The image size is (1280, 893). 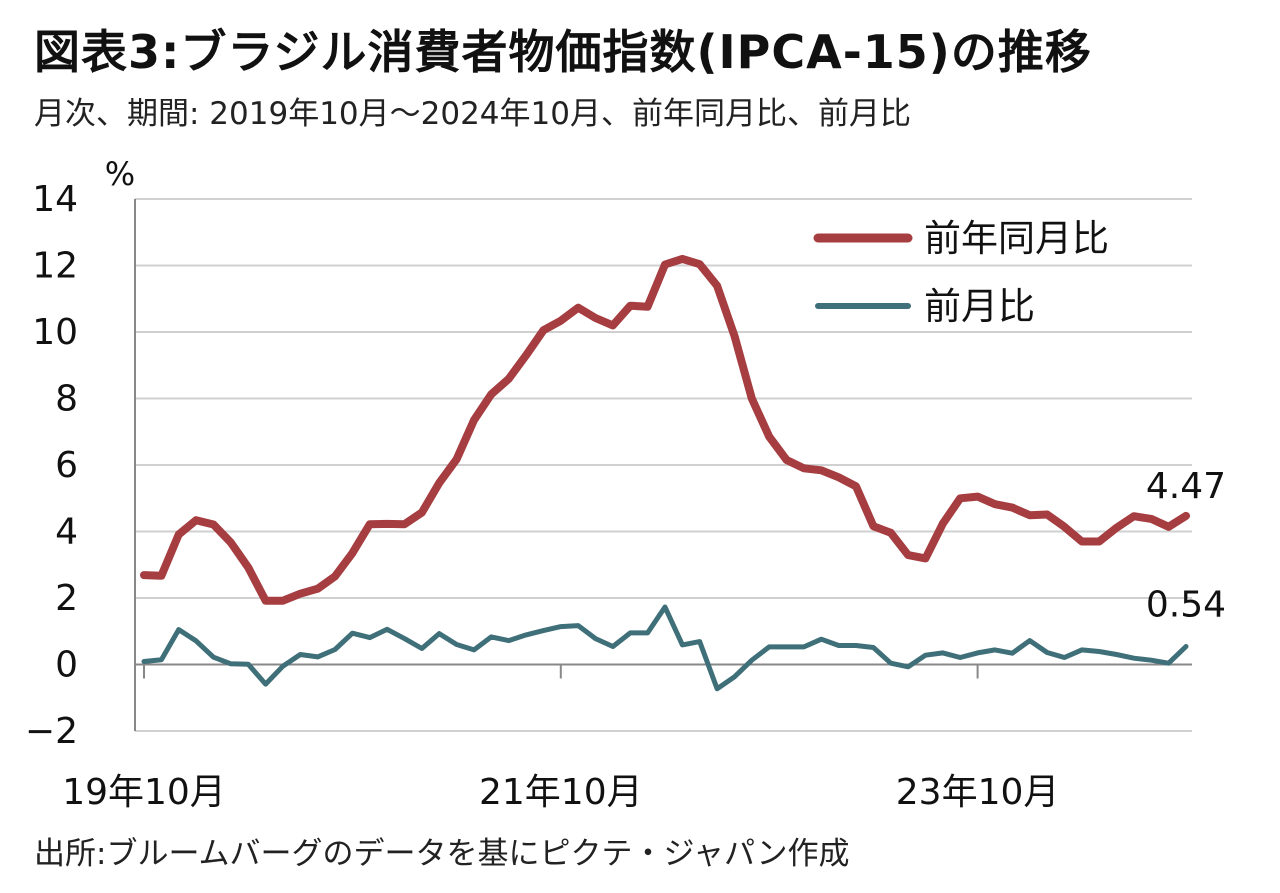 I want to click on y-tick-label: 4, so click(x=66, y=532).